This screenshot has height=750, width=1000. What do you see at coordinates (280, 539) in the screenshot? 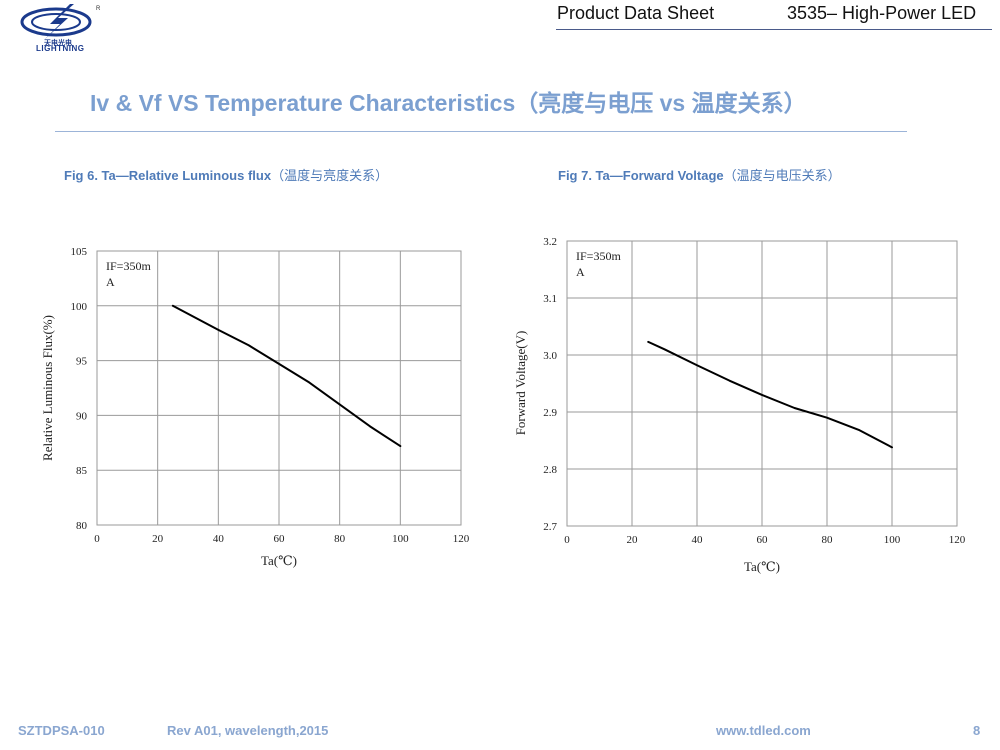
I see `fig6-x-tick-label: 60` at bounding box center [280, 539].